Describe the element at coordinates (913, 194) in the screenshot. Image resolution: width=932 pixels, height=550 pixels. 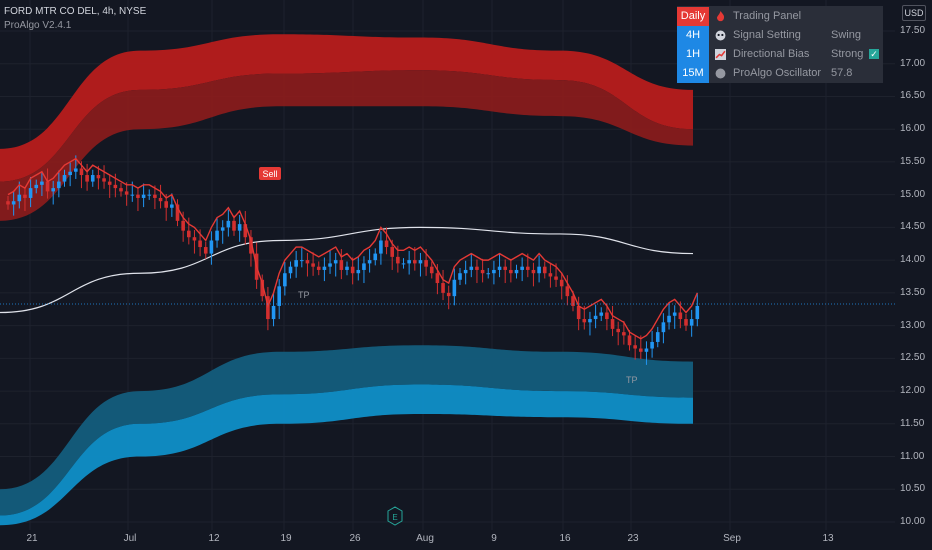
I see `price-tick-label: 15.00` at that location.